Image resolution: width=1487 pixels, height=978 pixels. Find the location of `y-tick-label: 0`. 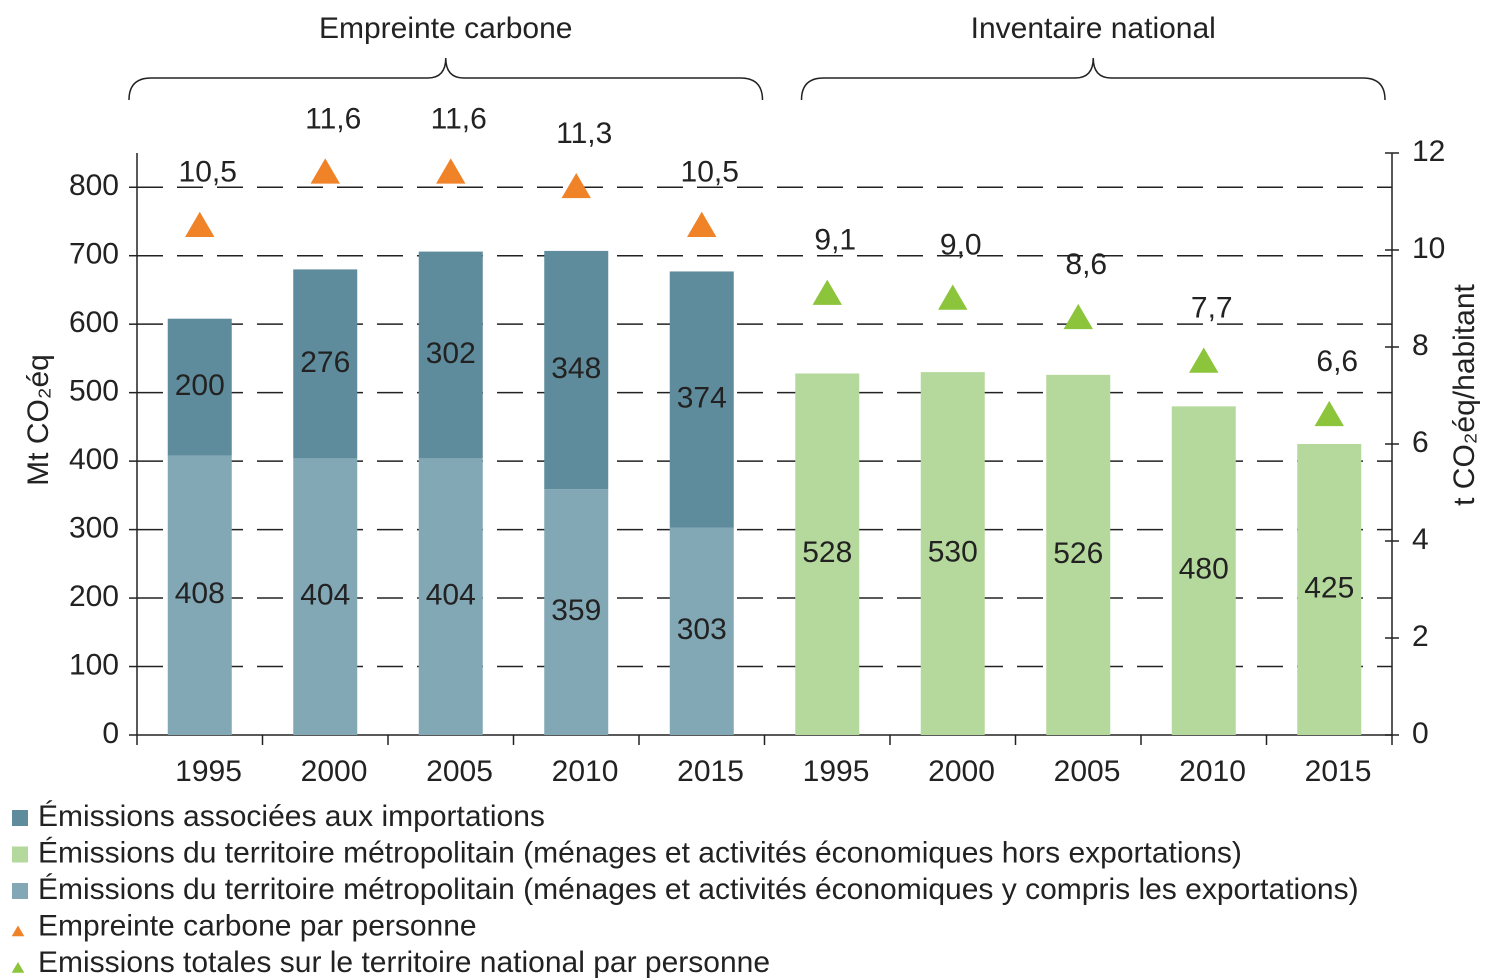

y-tick-label: 0 is located at coordinates (110, 733).